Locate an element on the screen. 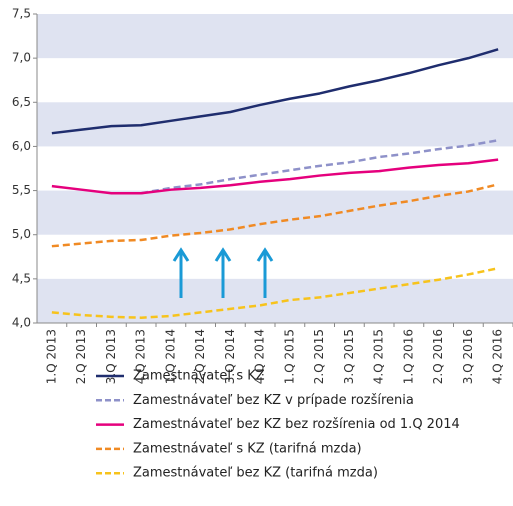 The image size is (513, 506). x-tick-label: 3.Q 2015 is located at coordinates (349, 356).